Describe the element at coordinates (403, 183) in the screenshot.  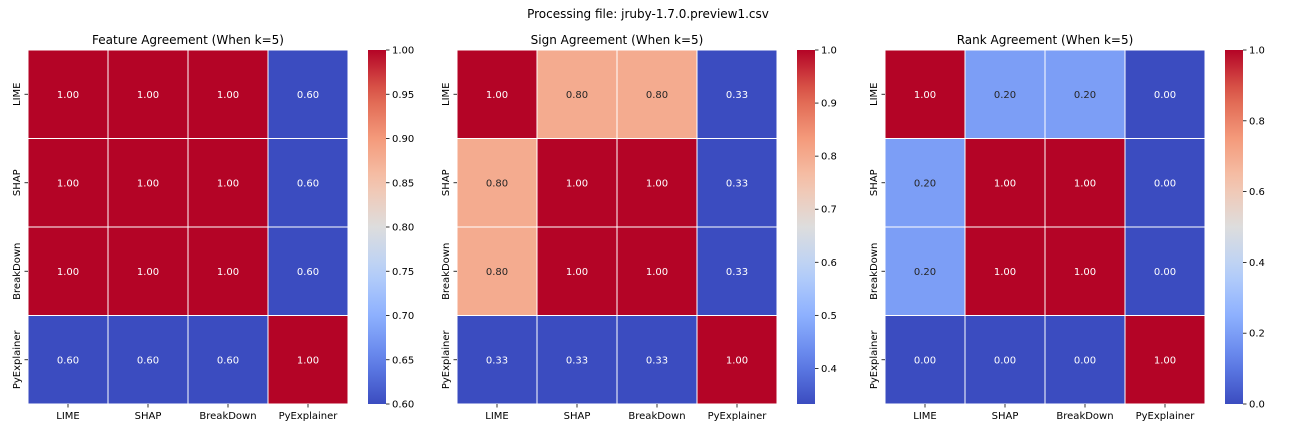
I see `colorbar-tick-label: 0.85` at that location.